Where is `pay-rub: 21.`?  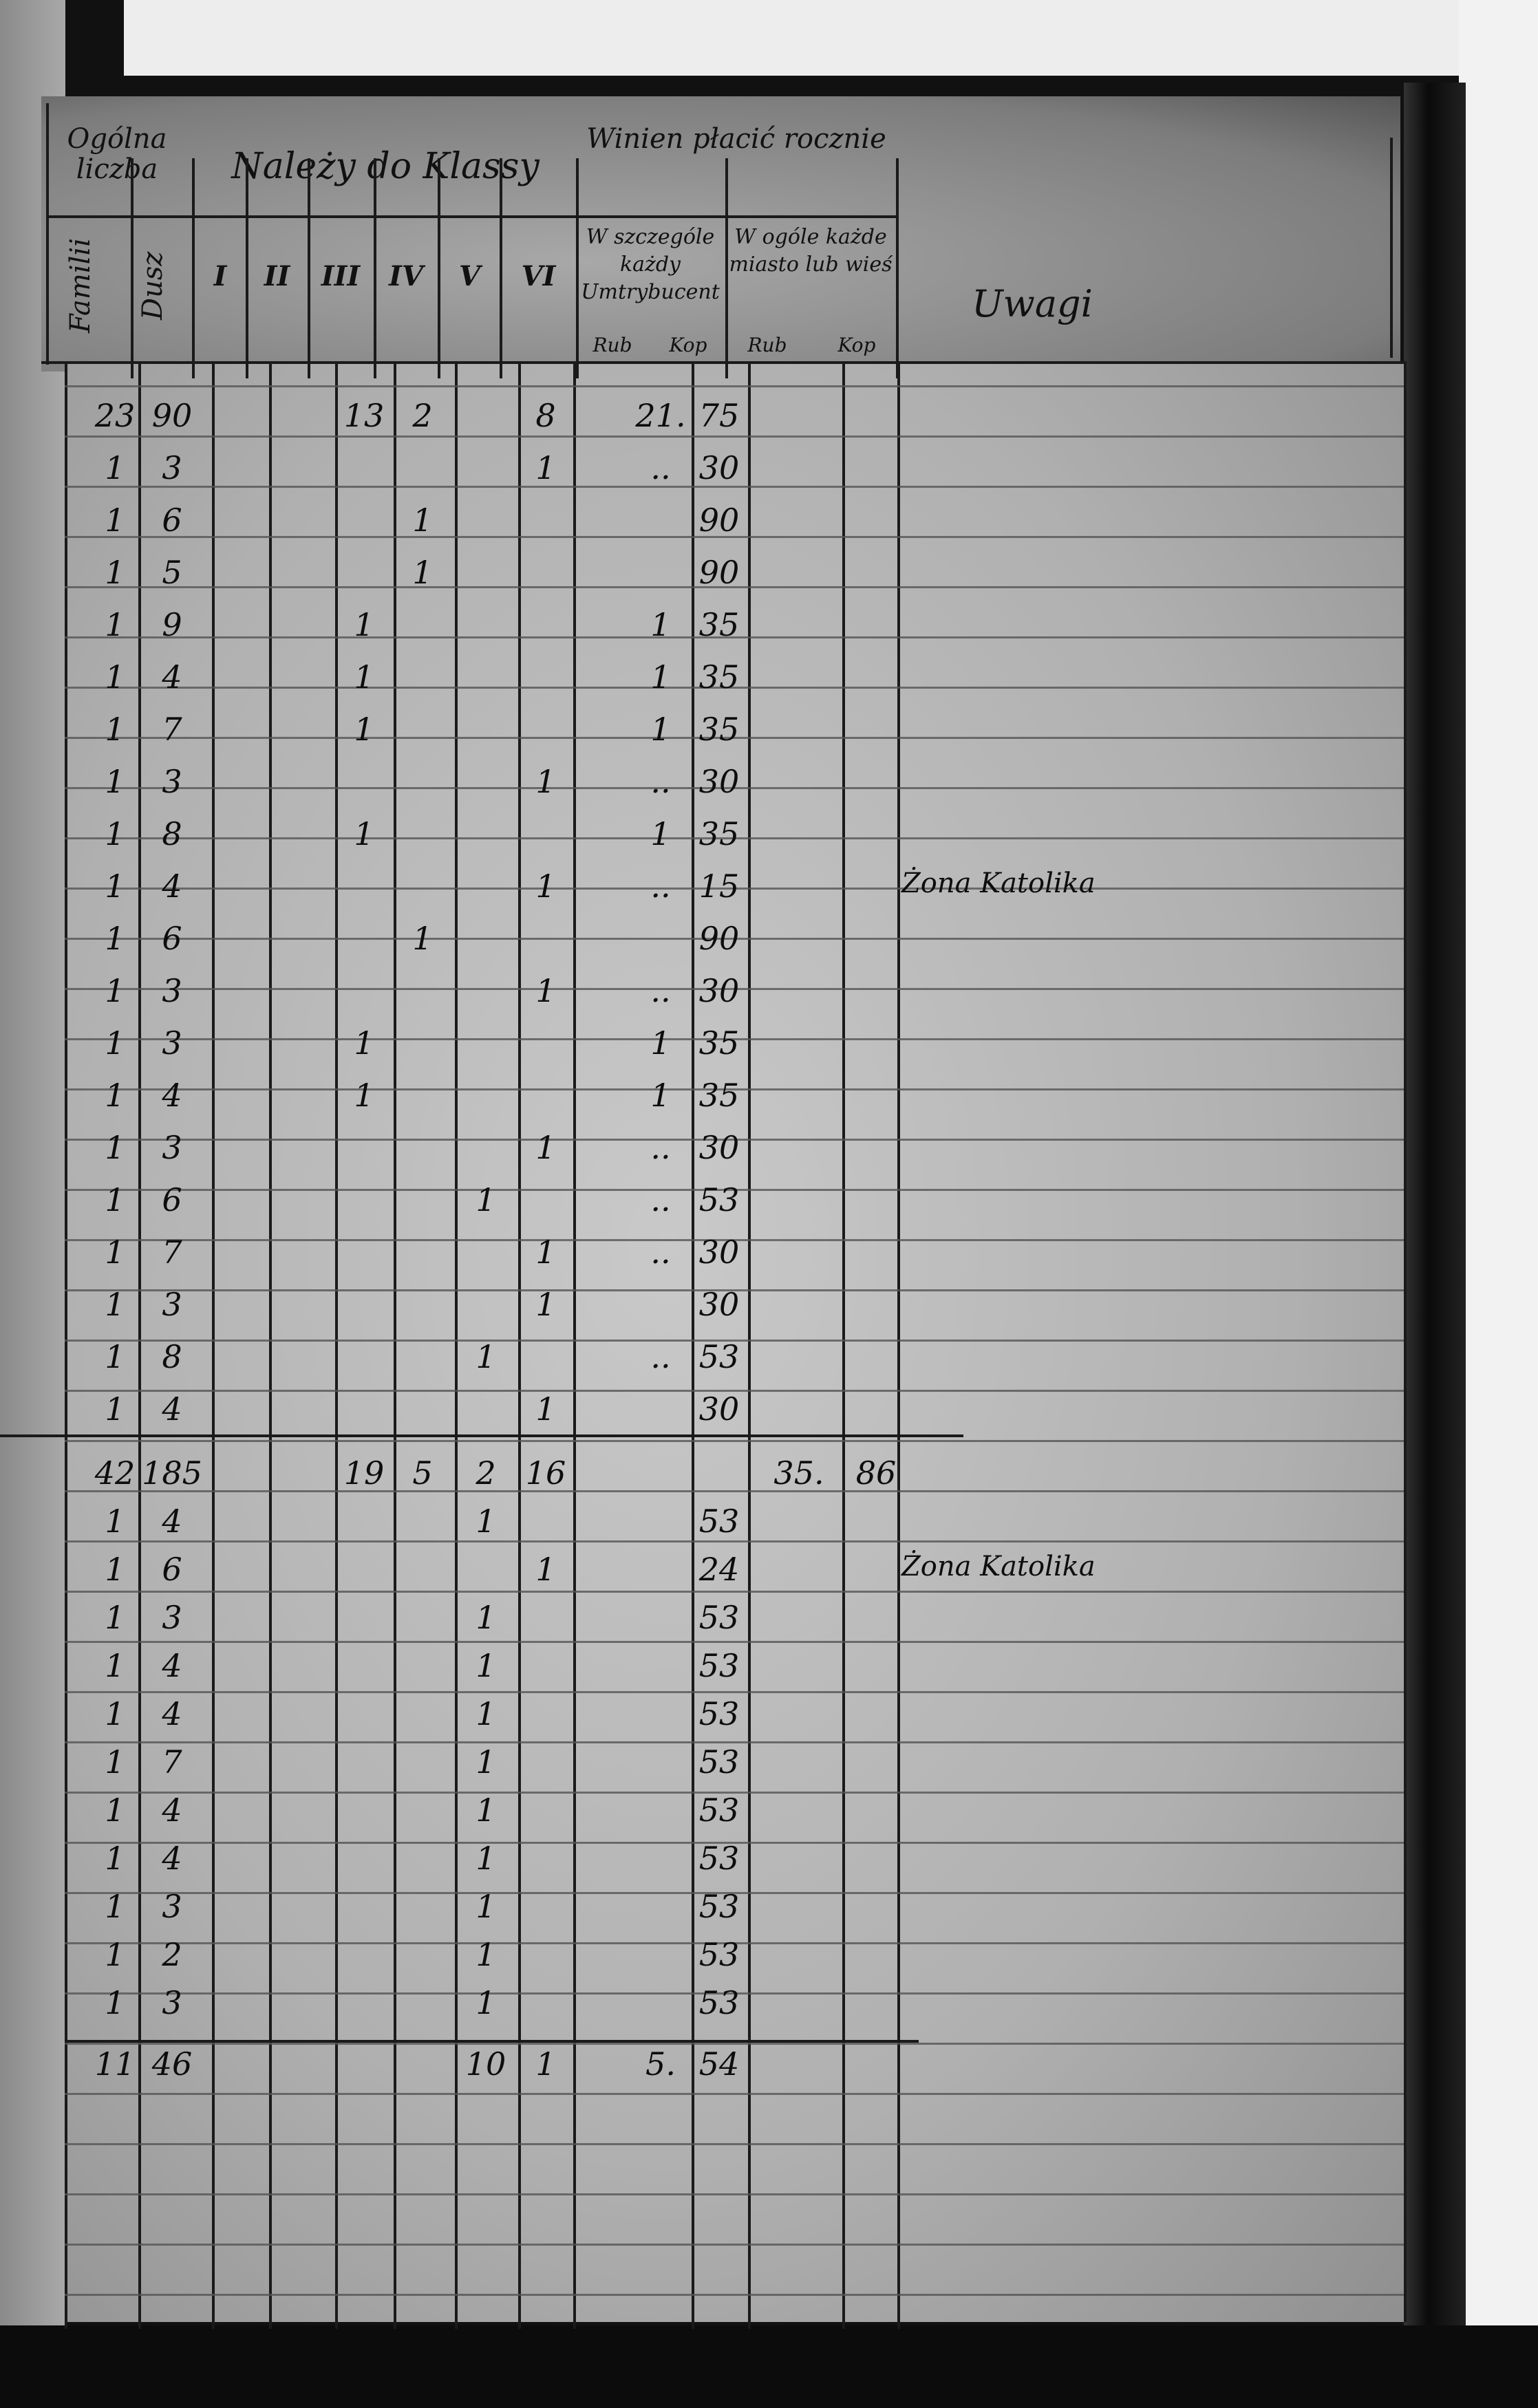 pay-rub: 21. is located at coordinates (660, 415).